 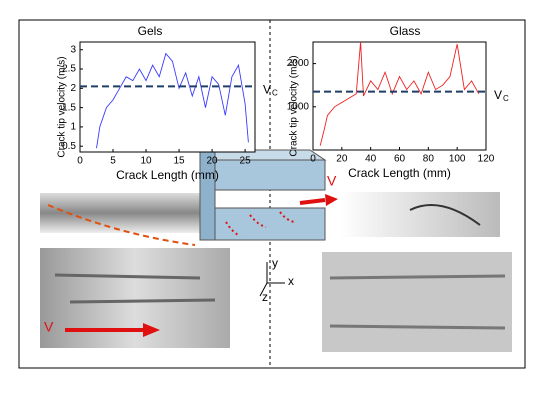 I want to click on x-tick-label: 120, so click(x=486, y=159).